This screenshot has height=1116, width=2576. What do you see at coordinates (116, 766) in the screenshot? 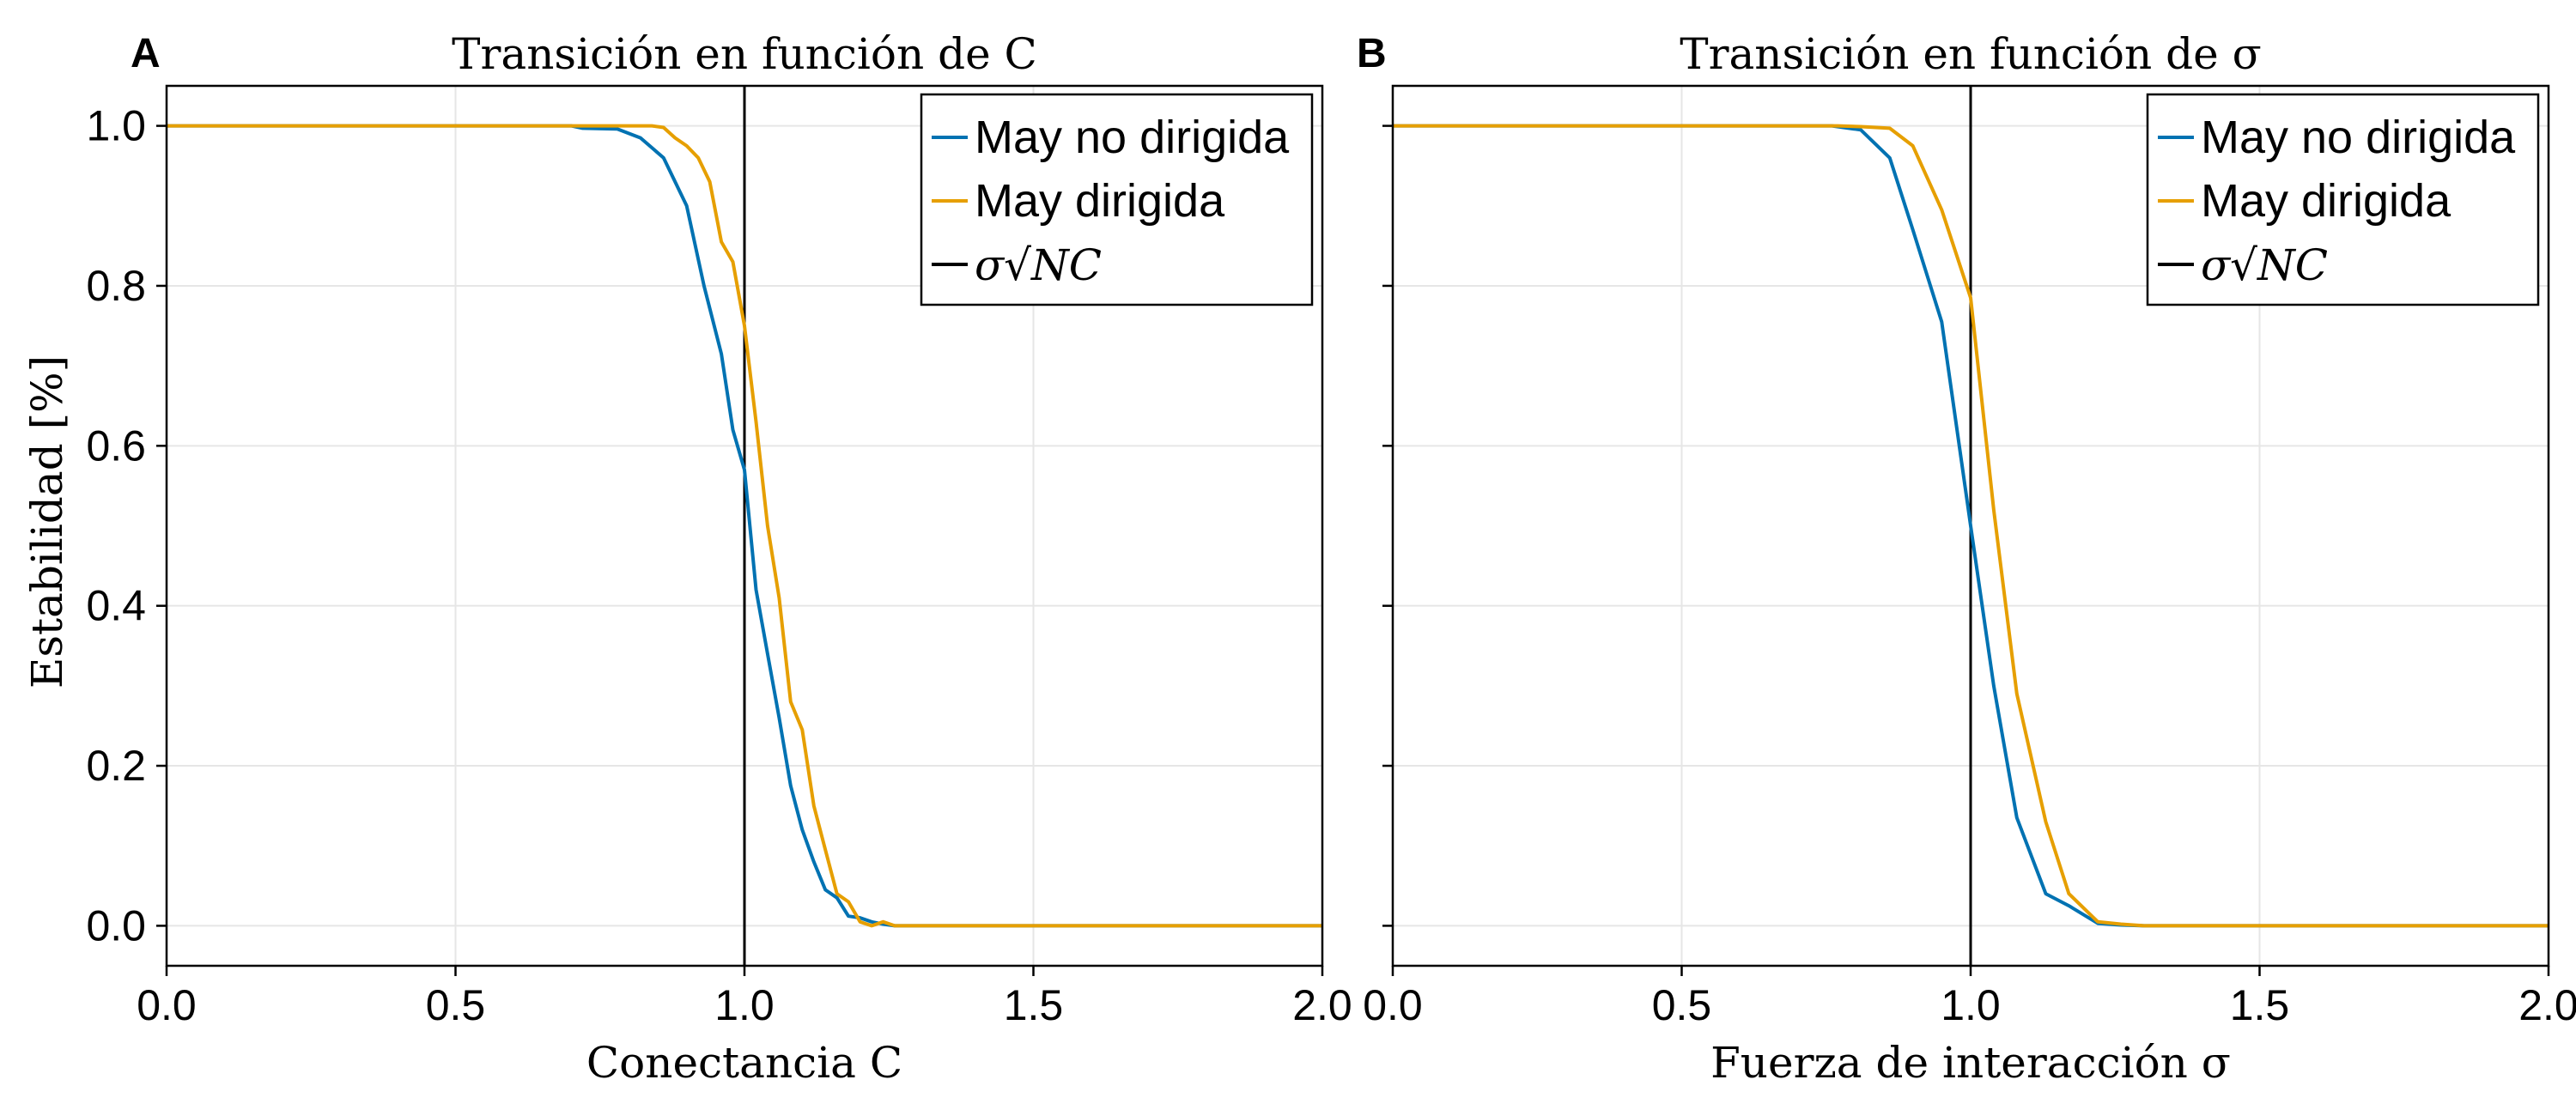
I see `y-tick-label: 0.2` at bounding box center [116, 766].